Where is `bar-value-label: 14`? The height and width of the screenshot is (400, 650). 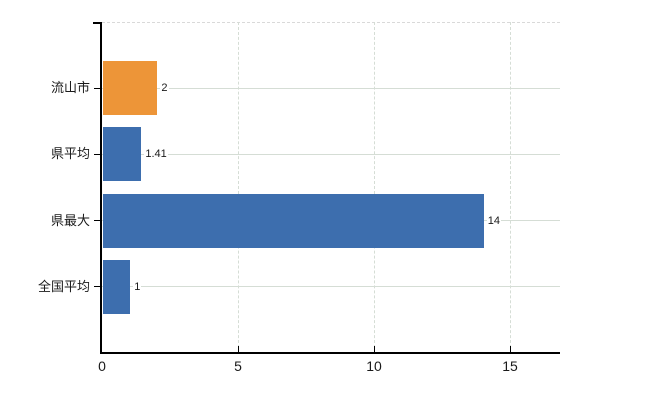
bar-value-label: 14 is located at coordinates (494, 220).